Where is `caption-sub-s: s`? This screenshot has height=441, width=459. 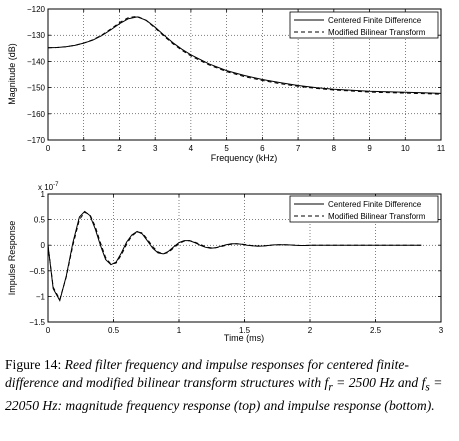 caption-sub-s: s is located at coordinates (427, 387).